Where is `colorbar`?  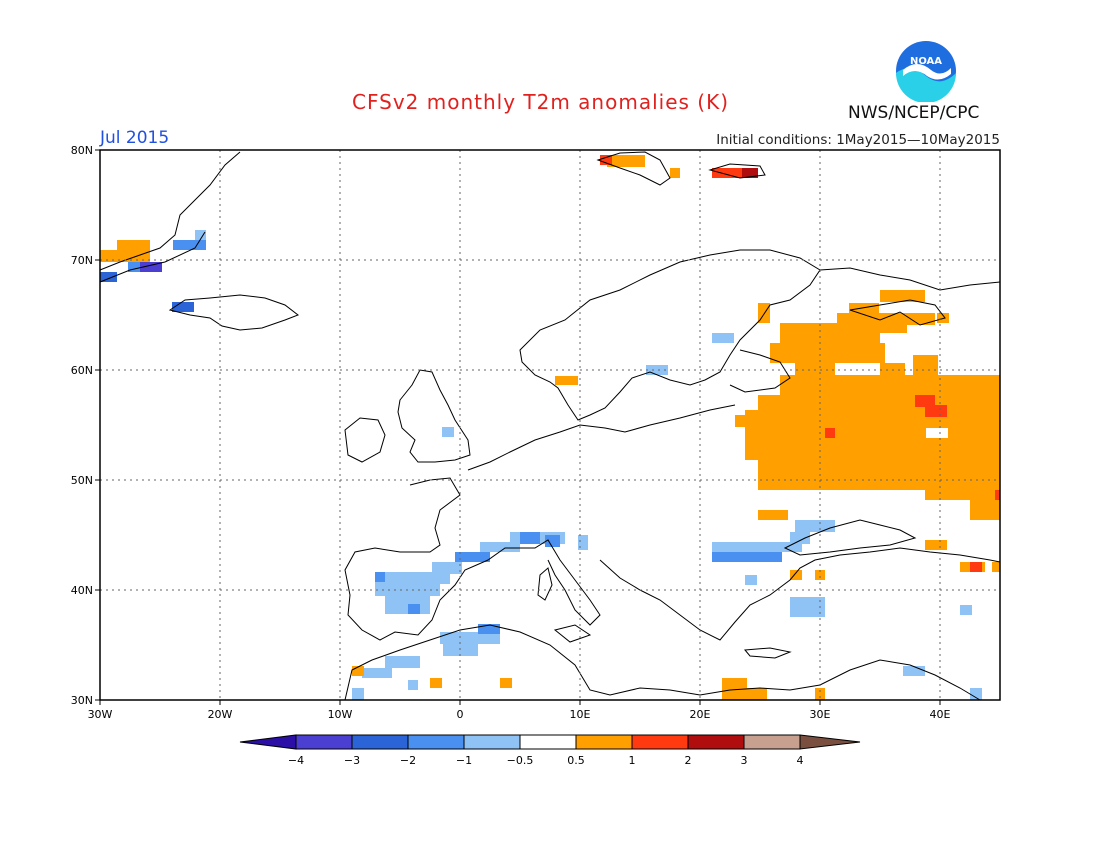 colorbar is located at coordinates (550, 742).